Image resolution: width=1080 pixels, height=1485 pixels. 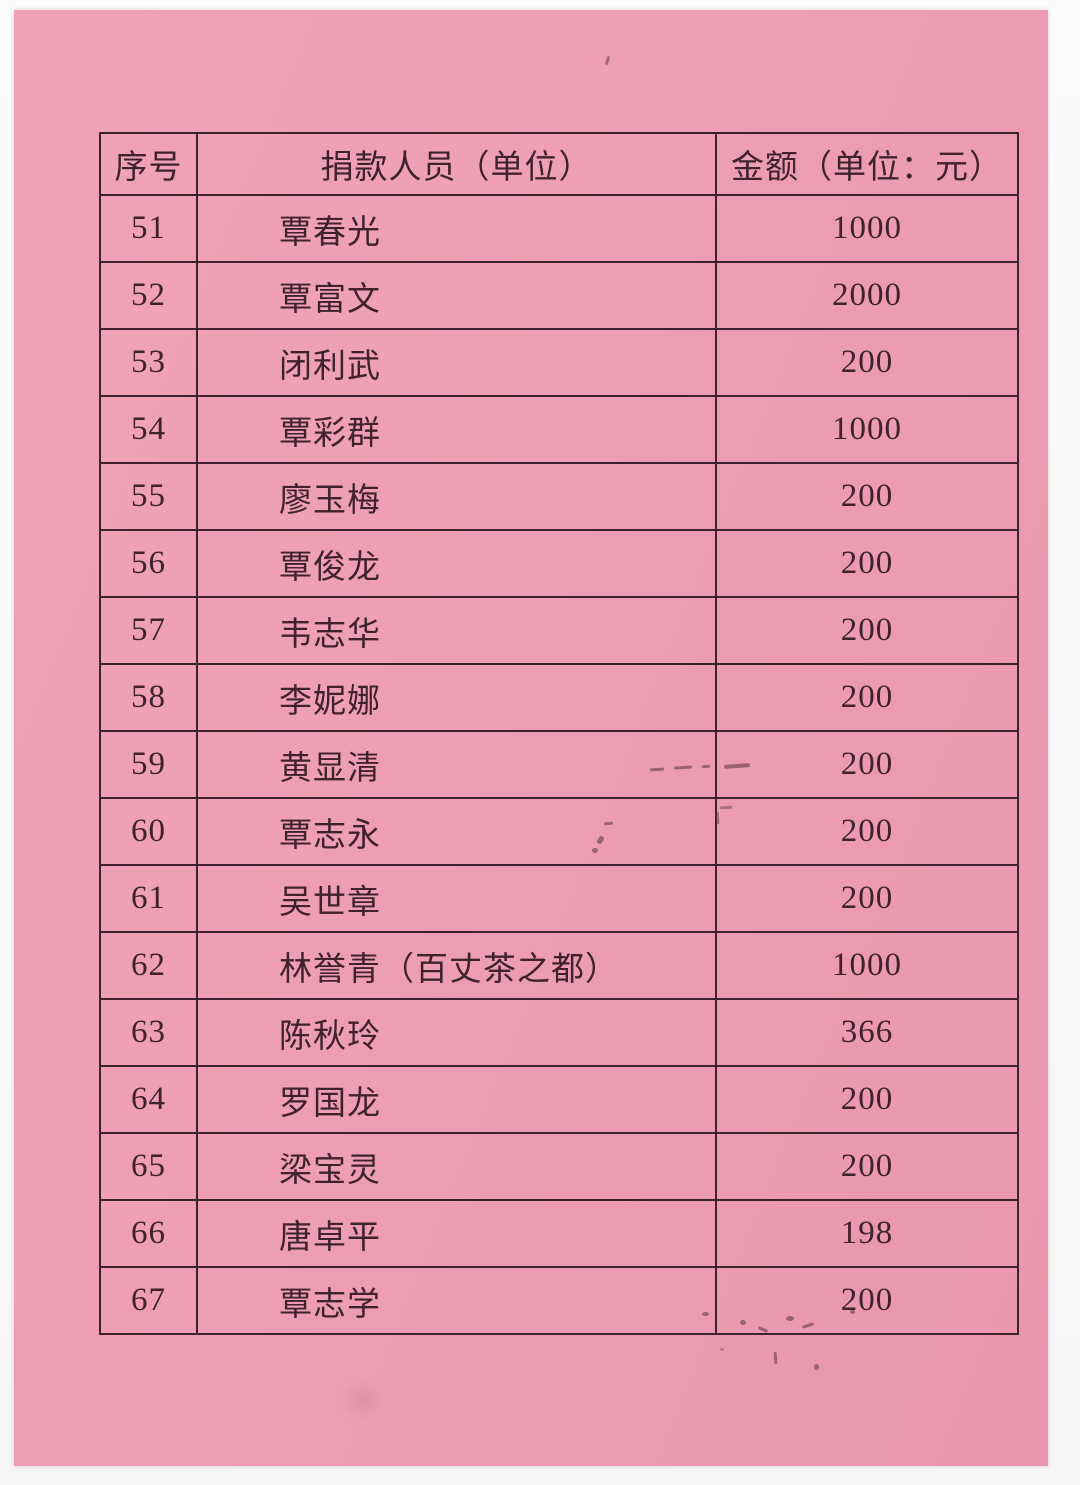 I want to click on table-row: 56 覃俊龙 200, so click(x=559, y=563).